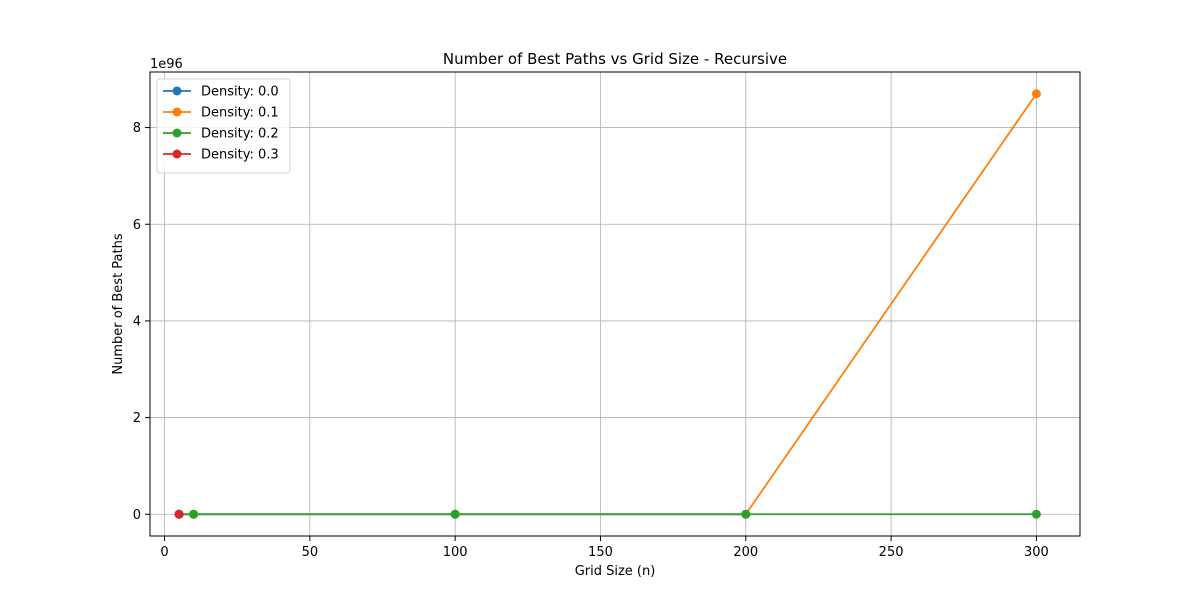  Describe the element at coordinates (240, 113) in the screenshot. I see `legend-label: Density: 0.1` at that location.